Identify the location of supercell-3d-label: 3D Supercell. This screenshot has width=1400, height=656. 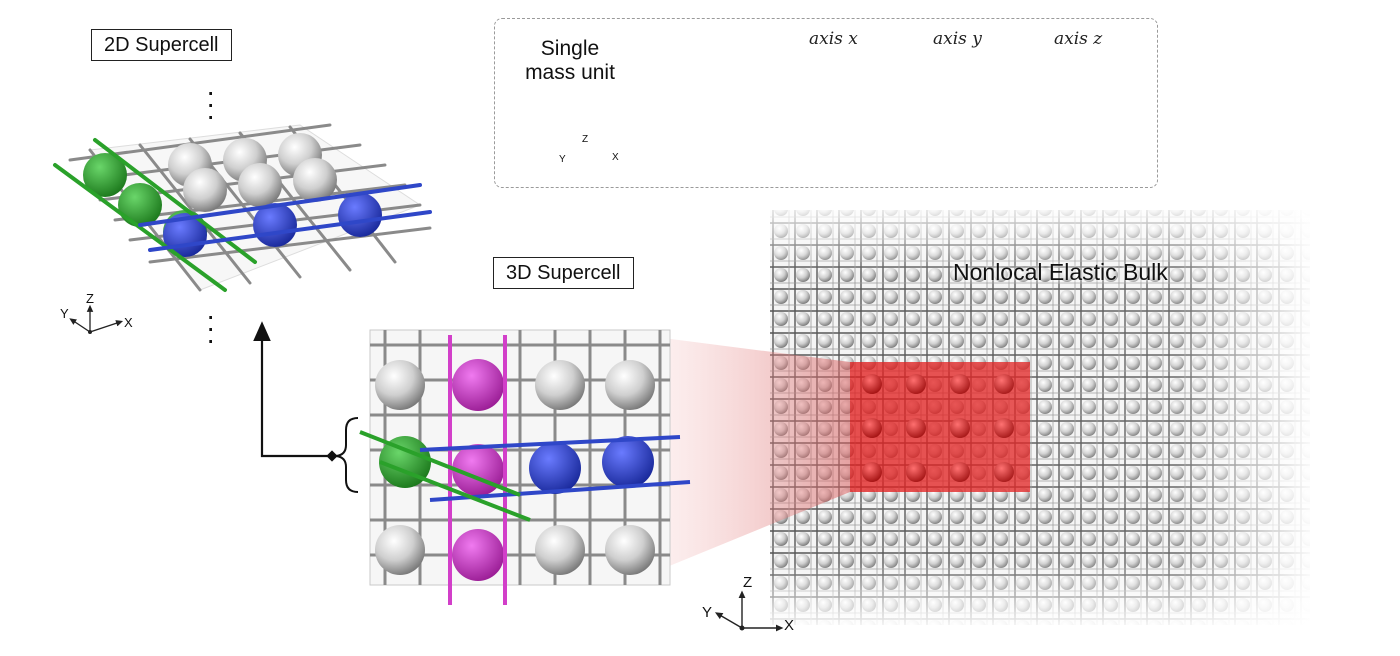
(563, 273).